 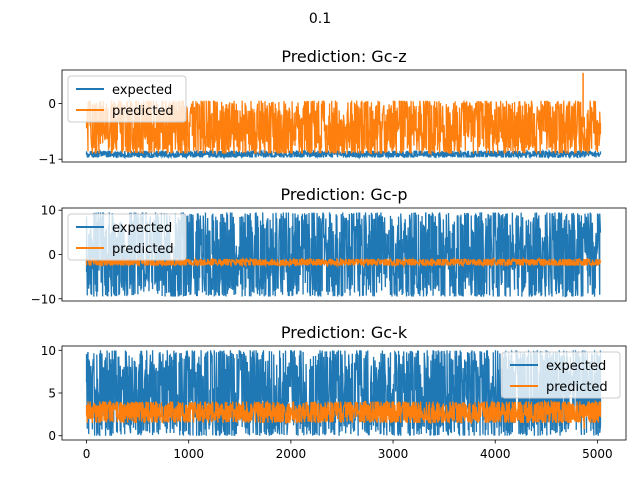 I want to click on figure-suptitle: 0.1, so click(x=320, y=19).